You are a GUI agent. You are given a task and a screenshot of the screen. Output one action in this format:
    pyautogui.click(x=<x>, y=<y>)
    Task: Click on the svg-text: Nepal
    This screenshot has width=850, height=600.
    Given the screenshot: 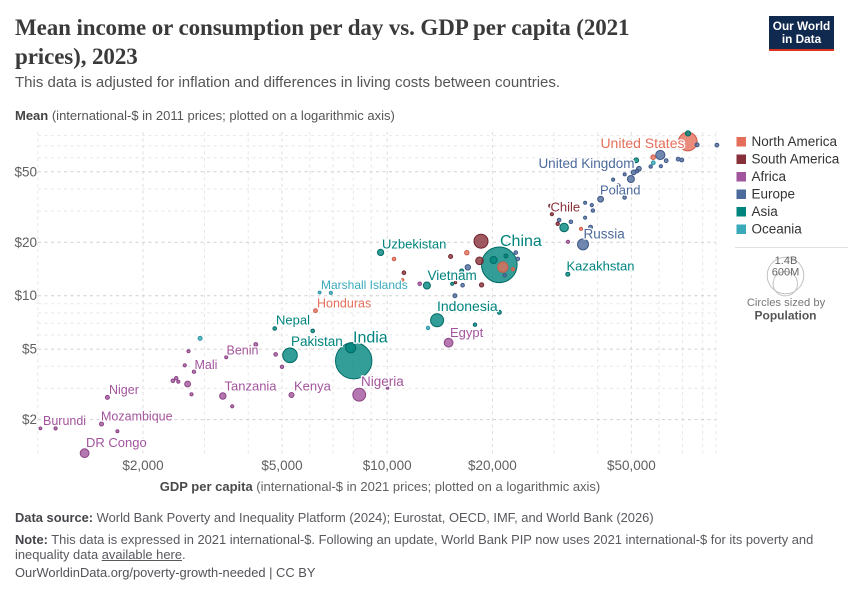 What is the action you would take?
    pyautogui.click(x=293, y=320)
    